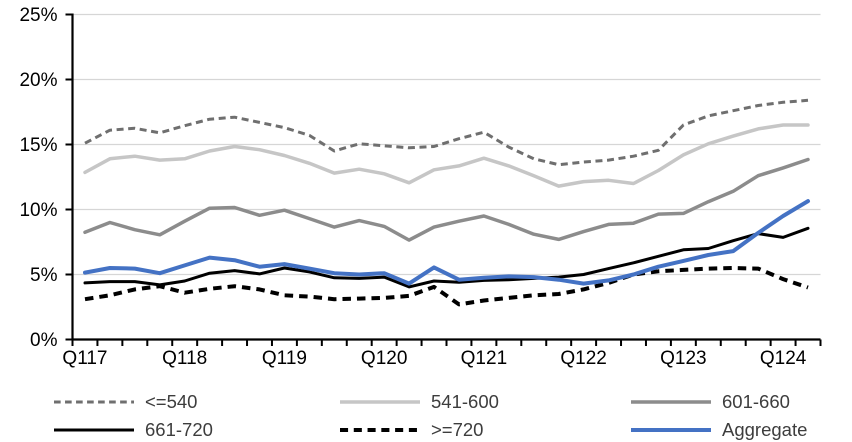  Describe the element at coordinates (484, 358) in the screenshot. I see `x-axis-label-Q121: Q121` at that location.